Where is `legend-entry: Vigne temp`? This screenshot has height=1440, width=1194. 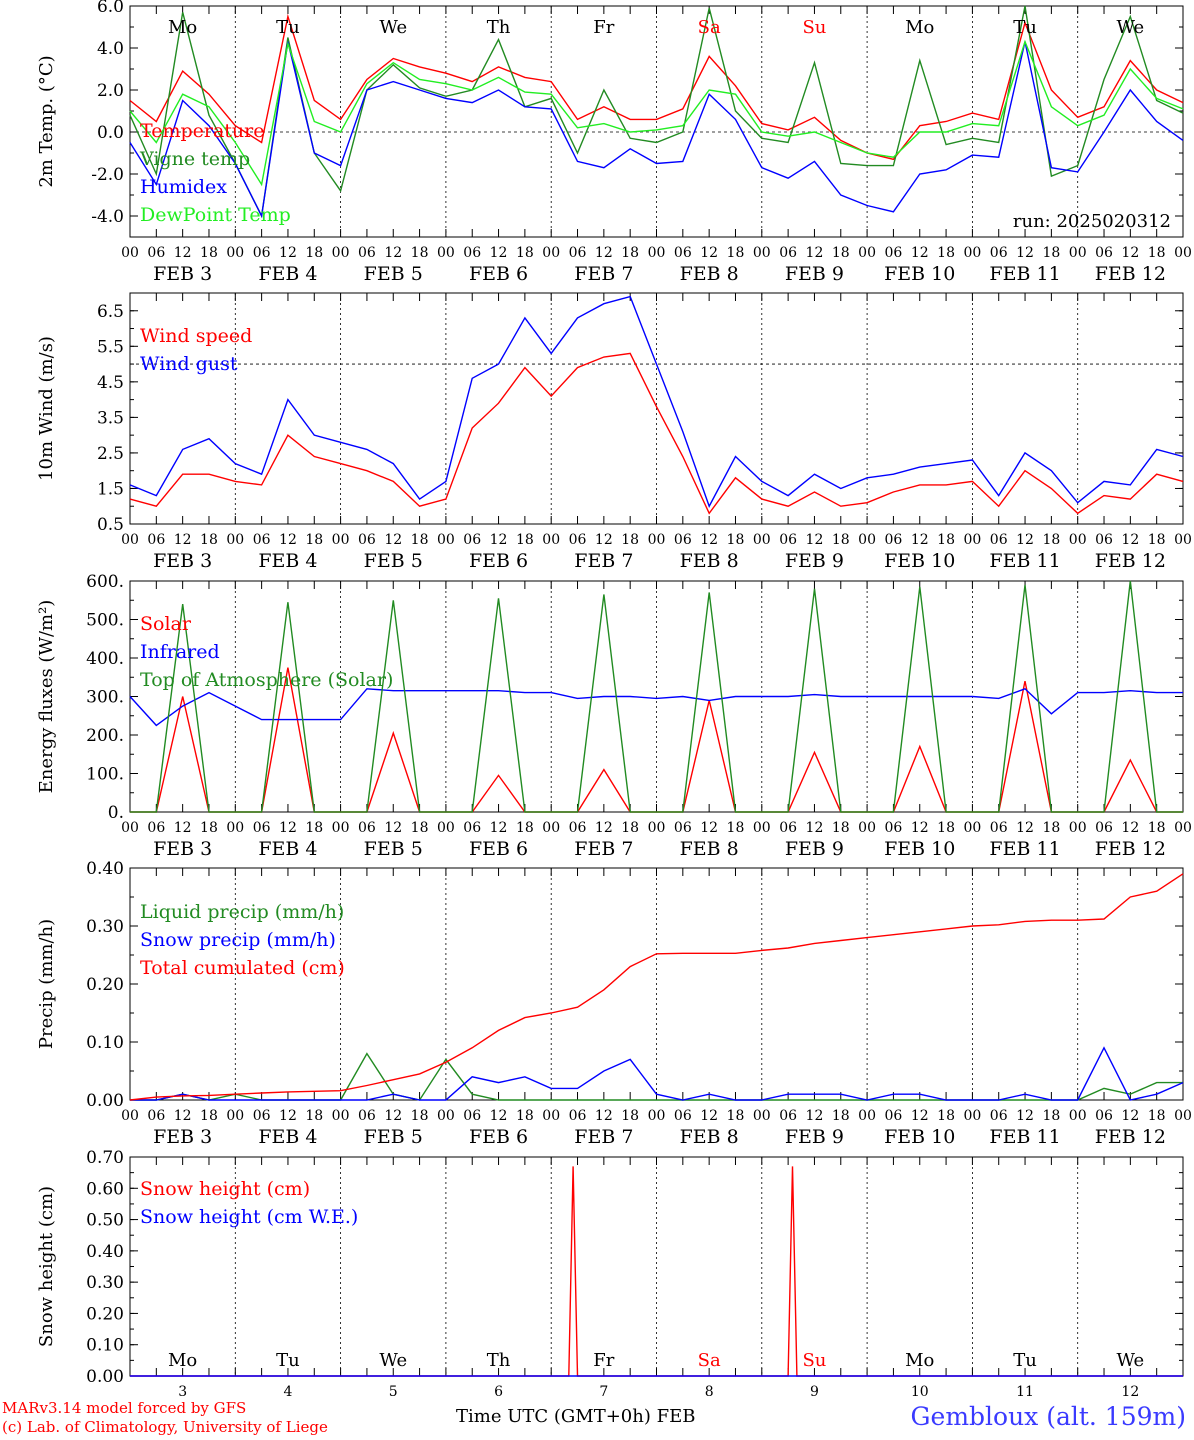 legend-entry: Vigne temp is located at coordinates (194, 159).